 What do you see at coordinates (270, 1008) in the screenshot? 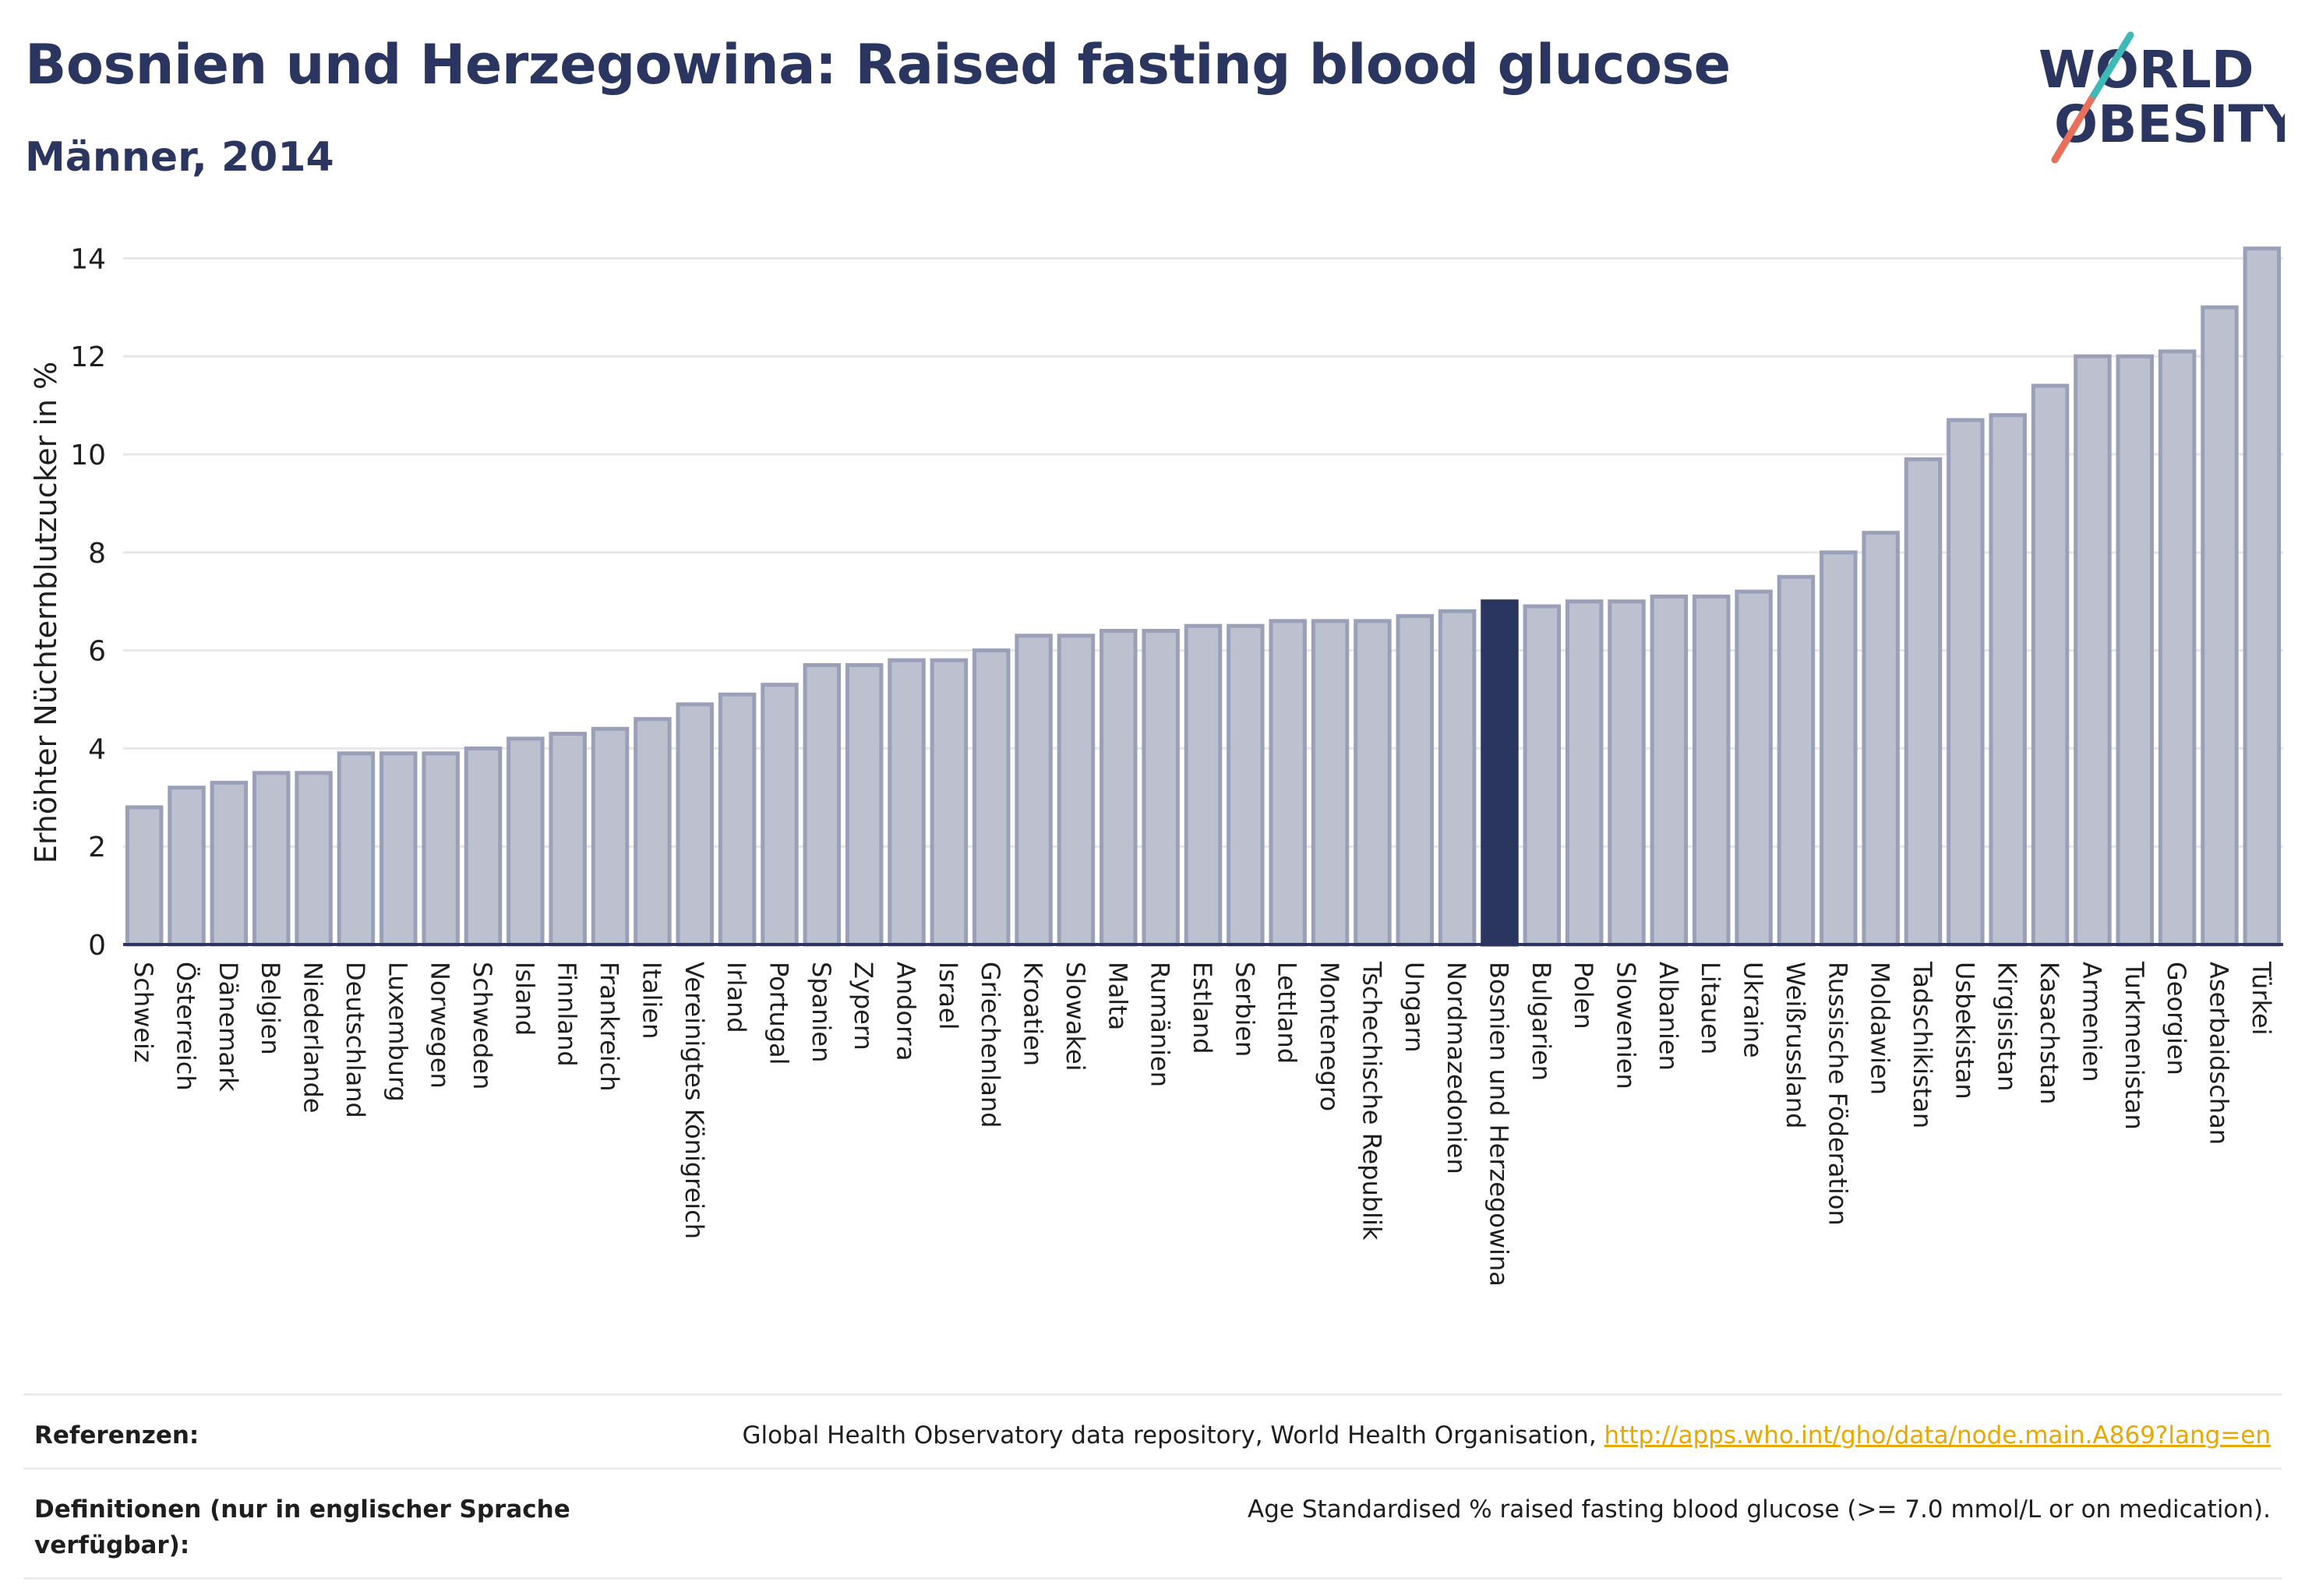
I see `x-tick-label: Belgien` at bounding box center [270, 1008].